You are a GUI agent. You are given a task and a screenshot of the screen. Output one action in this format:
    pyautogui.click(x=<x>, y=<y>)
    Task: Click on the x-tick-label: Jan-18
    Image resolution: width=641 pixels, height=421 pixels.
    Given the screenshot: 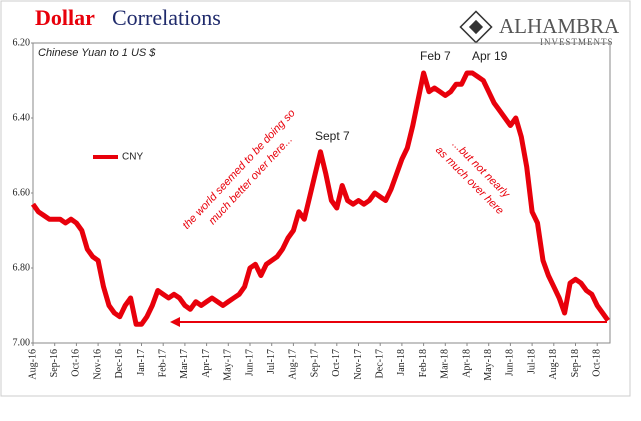 What is the action you would take?
    pyautogui.click(x=401, y=362)
    